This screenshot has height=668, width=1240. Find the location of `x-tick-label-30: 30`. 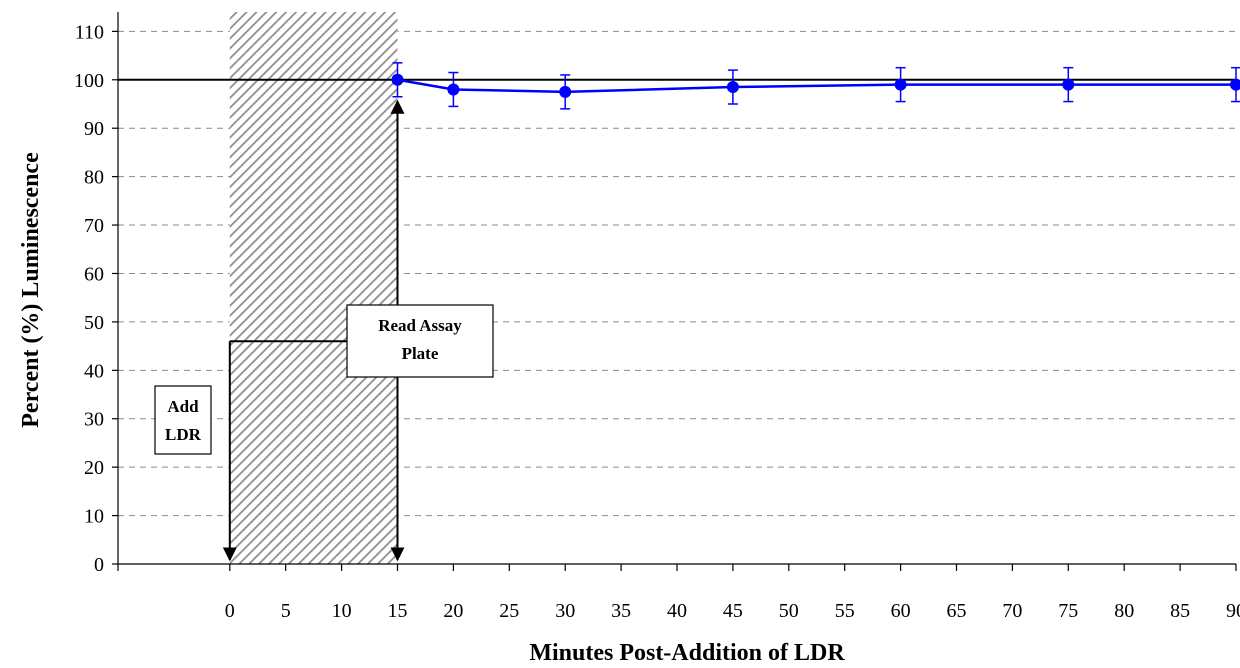

x-tick-label-30: 30 is located at coordinates (565, 611).